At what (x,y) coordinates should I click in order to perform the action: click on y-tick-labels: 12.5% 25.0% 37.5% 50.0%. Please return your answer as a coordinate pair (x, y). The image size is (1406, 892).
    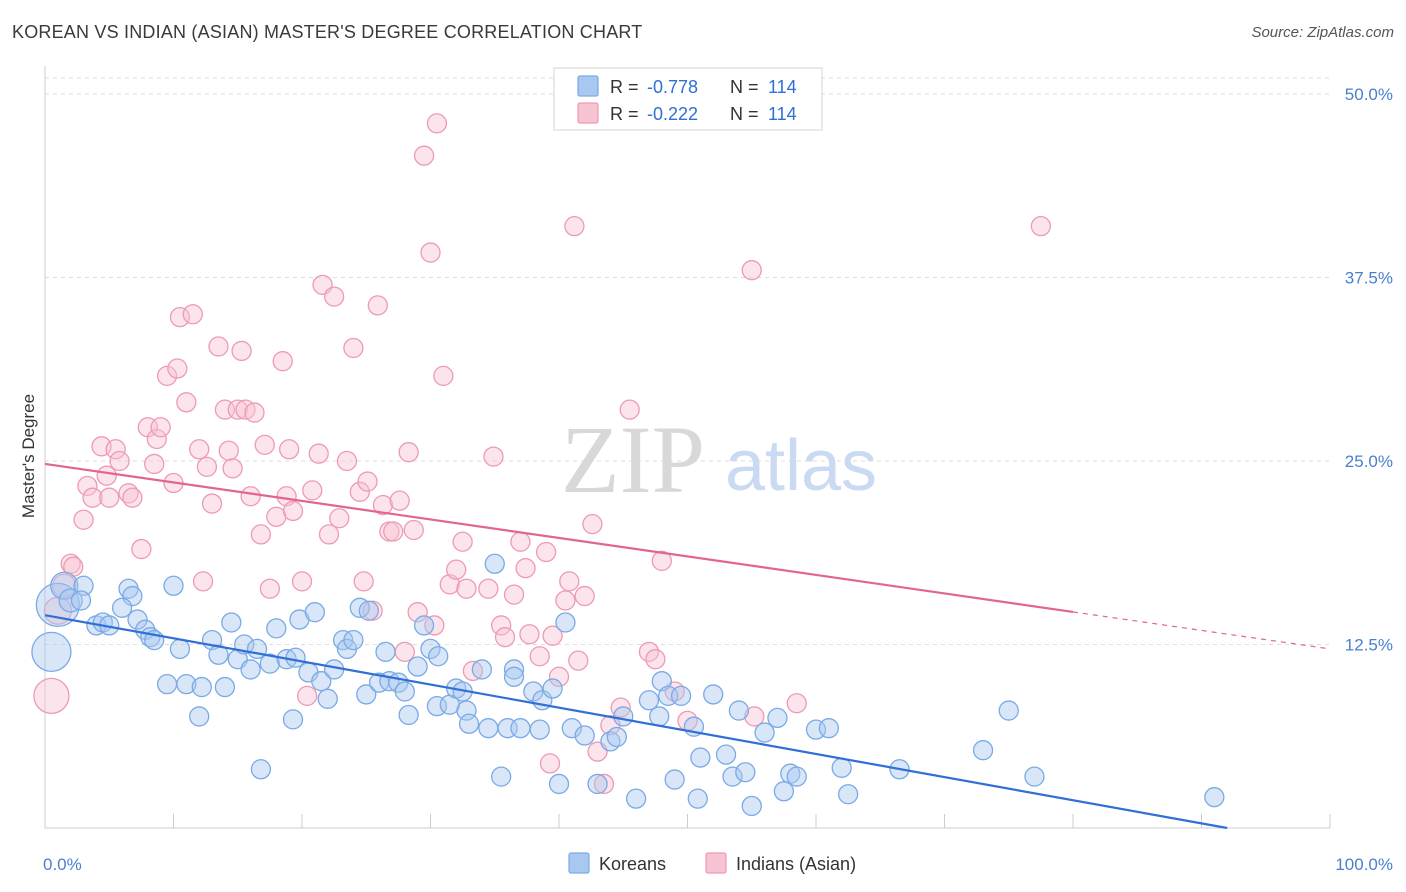
    Looking at the image, I should click on (1369, 369).